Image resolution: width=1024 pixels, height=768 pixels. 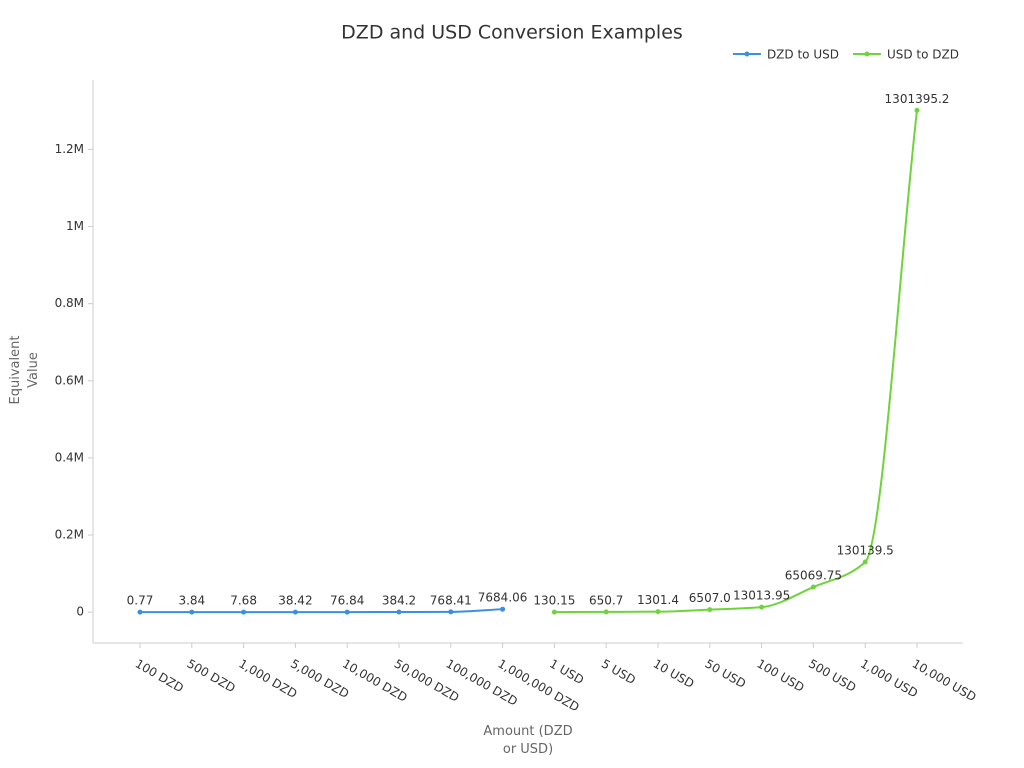 I want to click on x-tick-label: 5,000 DZD, so click(x=319, y=679).